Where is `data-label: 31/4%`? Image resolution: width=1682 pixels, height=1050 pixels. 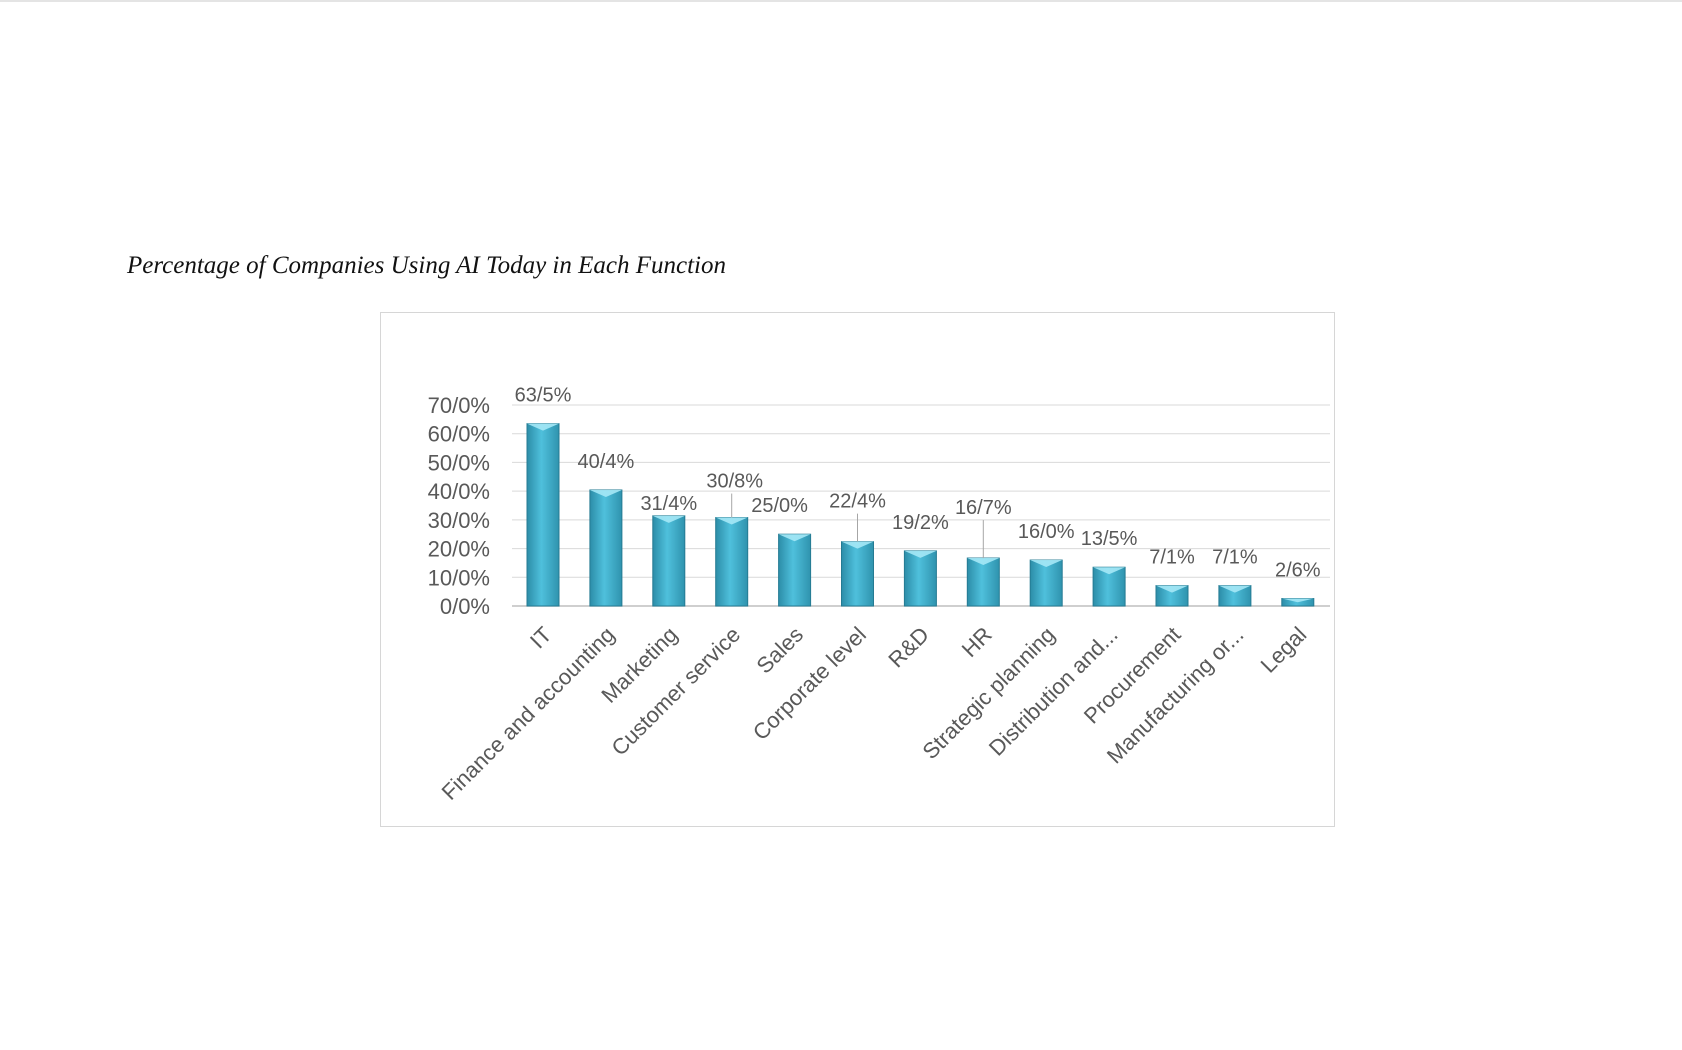 data-label: 31/4% is located at coordinates (668, 504).